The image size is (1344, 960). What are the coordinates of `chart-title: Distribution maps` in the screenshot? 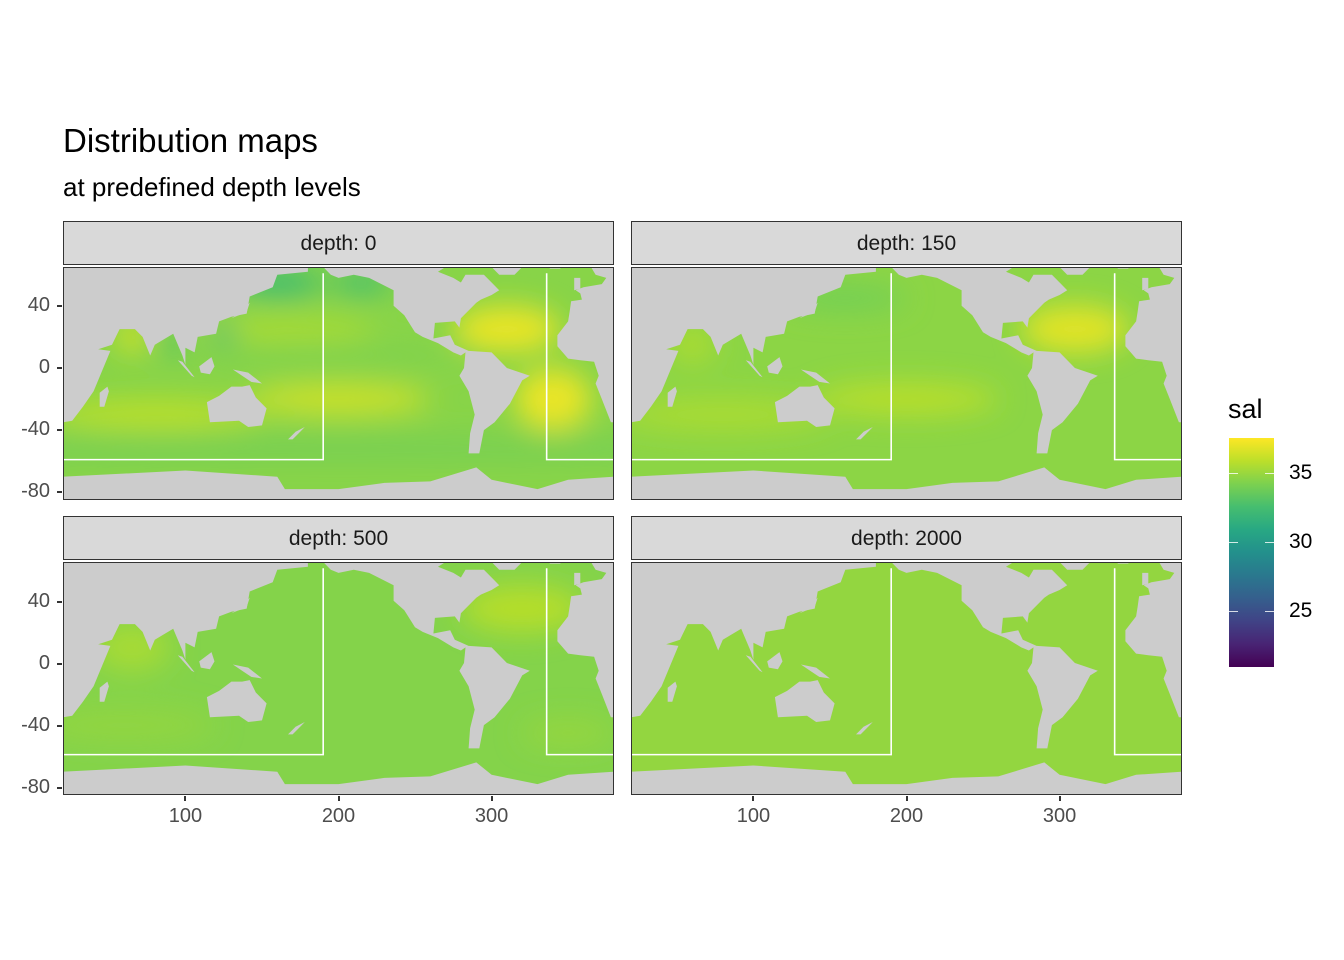 It's located at (190, 140).